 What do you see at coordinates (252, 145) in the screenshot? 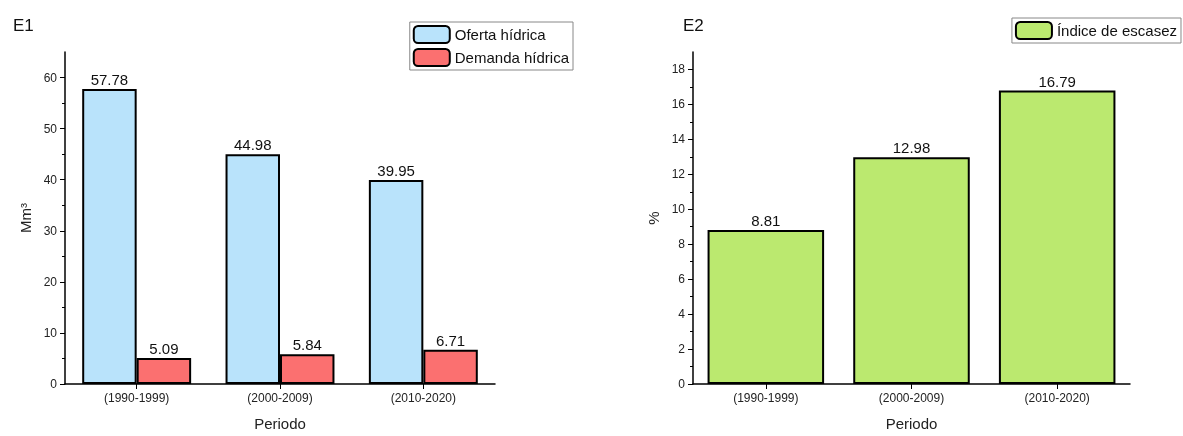
I see `data-label: 44.98` at bounding box center [252, 145].